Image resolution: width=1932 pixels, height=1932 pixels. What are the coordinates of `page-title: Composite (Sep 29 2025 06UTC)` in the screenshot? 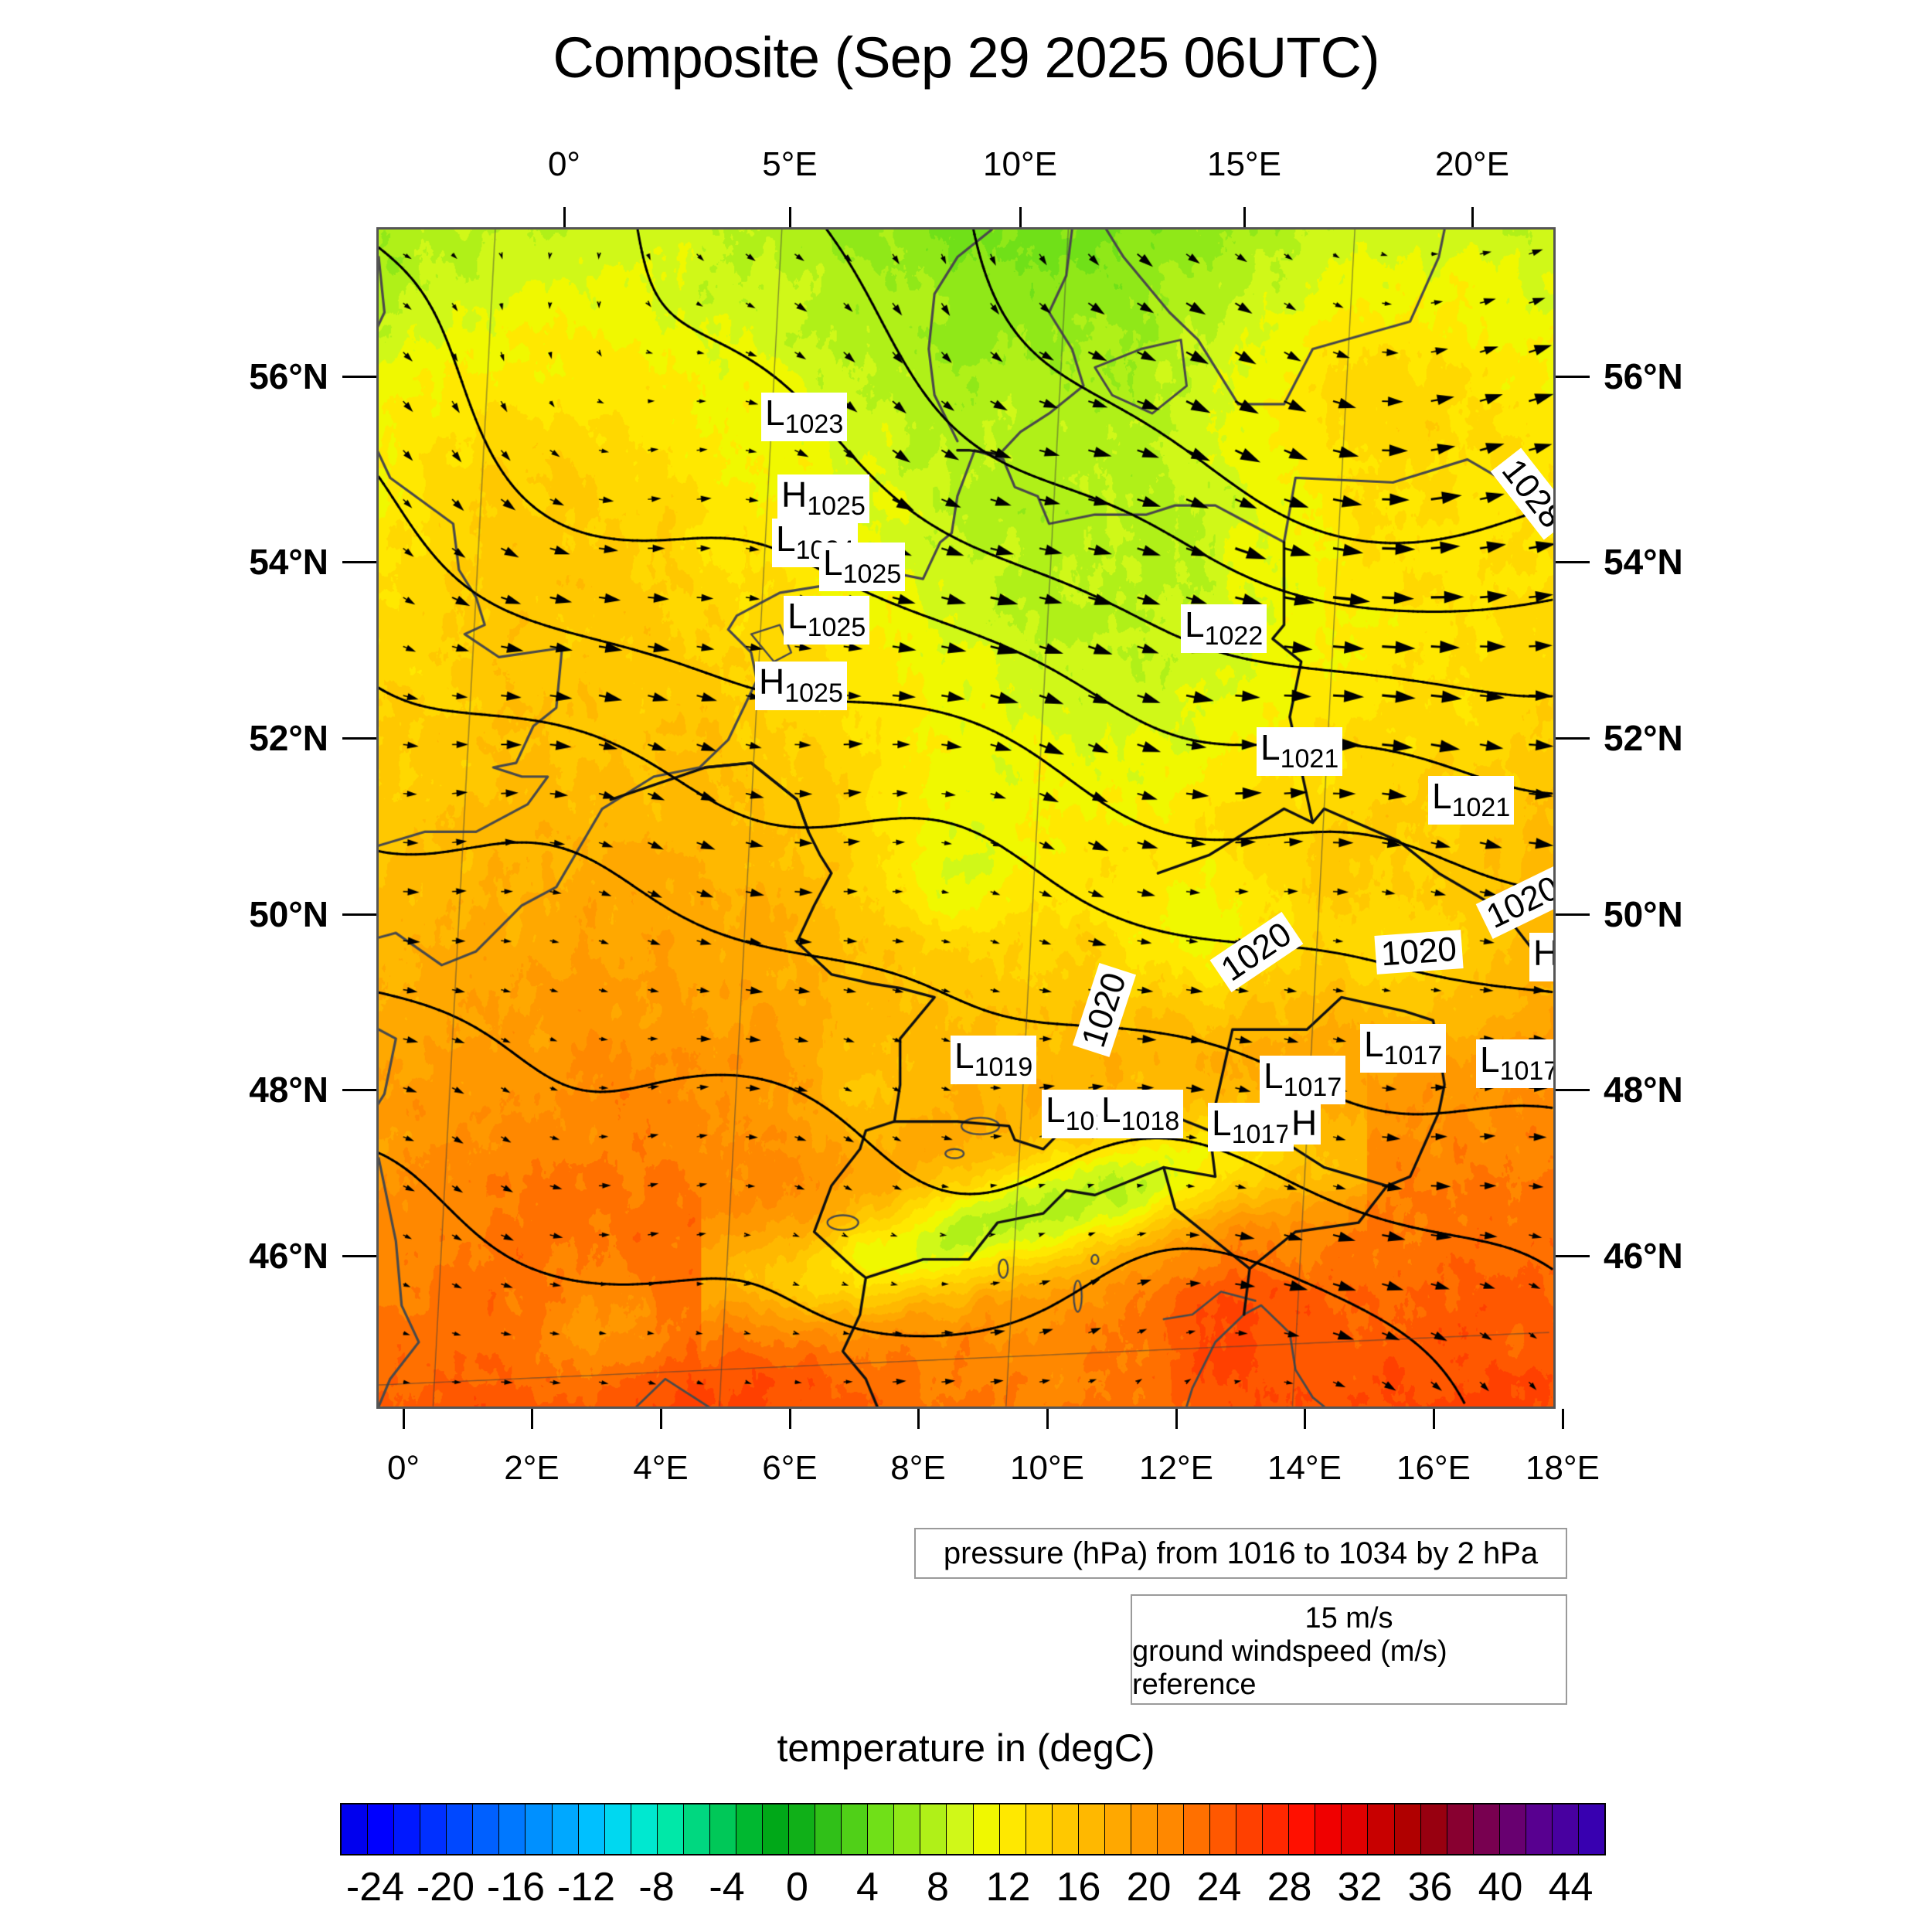 It's located at (966, 58).